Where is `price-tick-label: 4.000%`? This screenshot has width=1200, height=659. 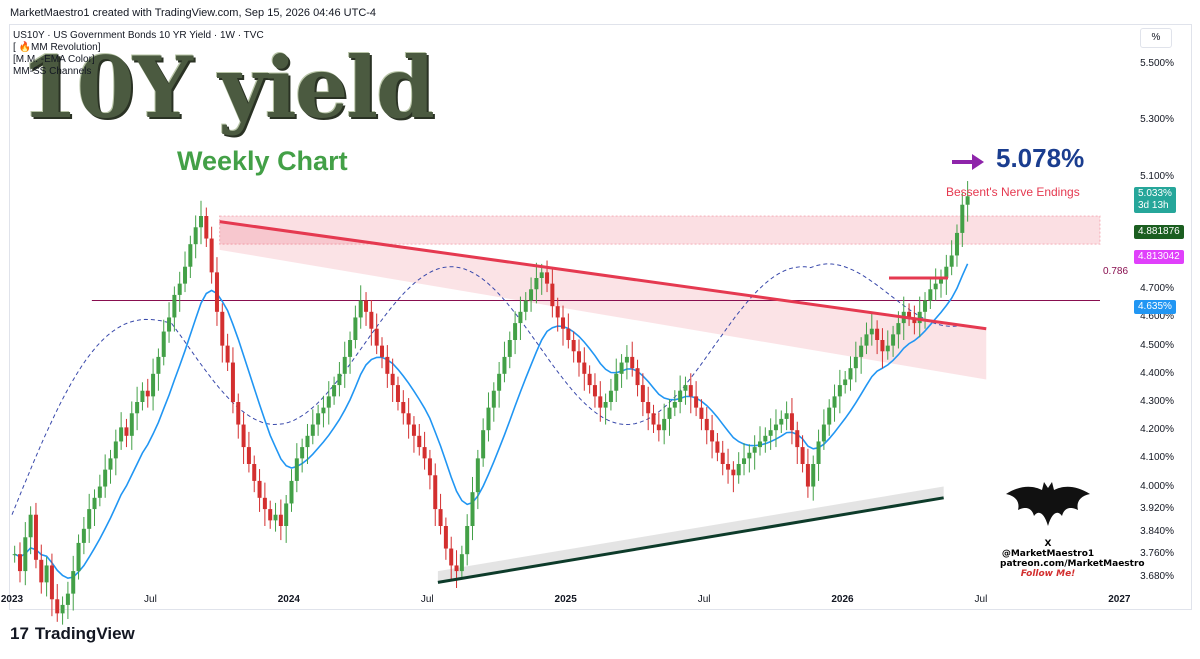 price-tick-label: 4.000% is located at coordinates (1157, 486).